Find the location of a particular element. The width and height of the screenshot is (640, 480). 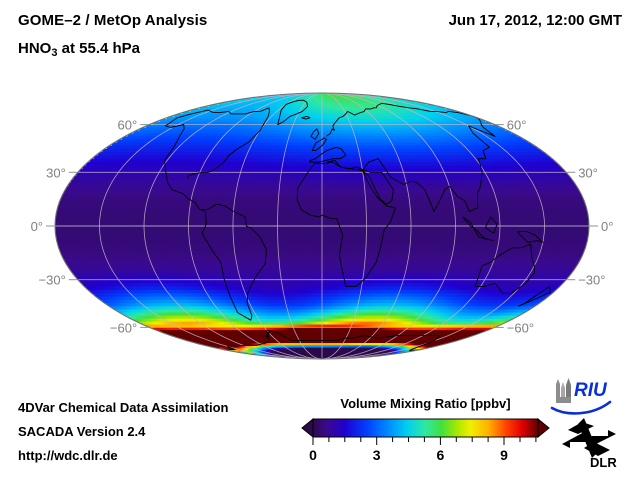

species-subtitle: HNO3 at 55.4 hPa is located at coordinates (79, 49).